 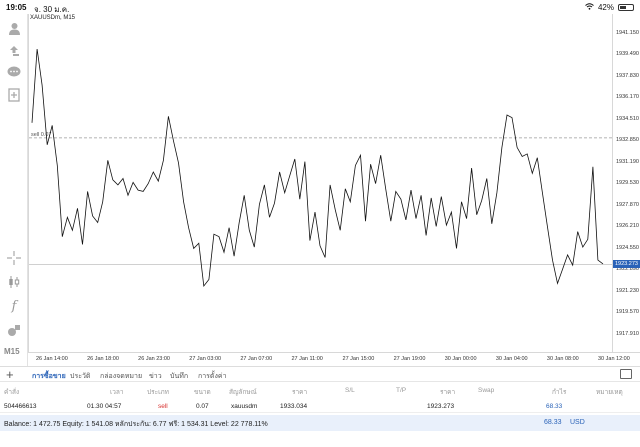 I want to click on sell-level-label: sell 0.07, so click(x=41, y=135).